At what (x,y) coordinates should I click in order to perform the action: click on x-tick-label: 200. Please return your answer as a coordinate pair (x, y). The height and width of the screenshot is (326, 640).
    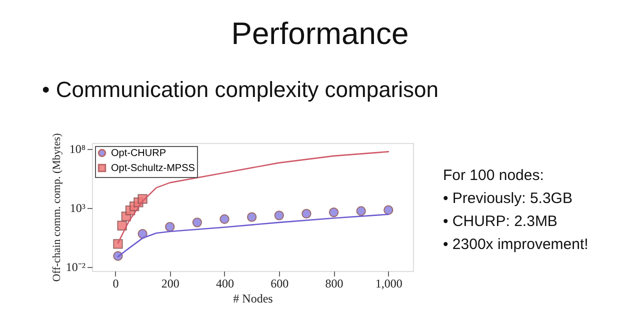
    Looking at the image, I should click on (170, 283).